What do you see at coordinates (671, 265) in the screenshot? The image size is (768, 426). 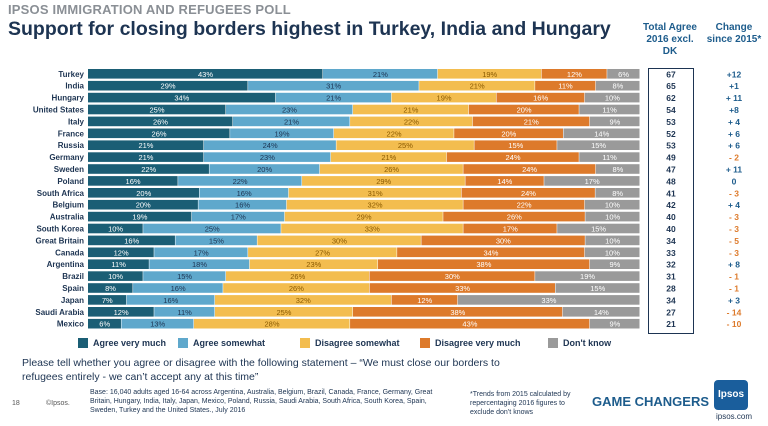 I see `total-agree-value: 32` at bounding box center [671, 265].